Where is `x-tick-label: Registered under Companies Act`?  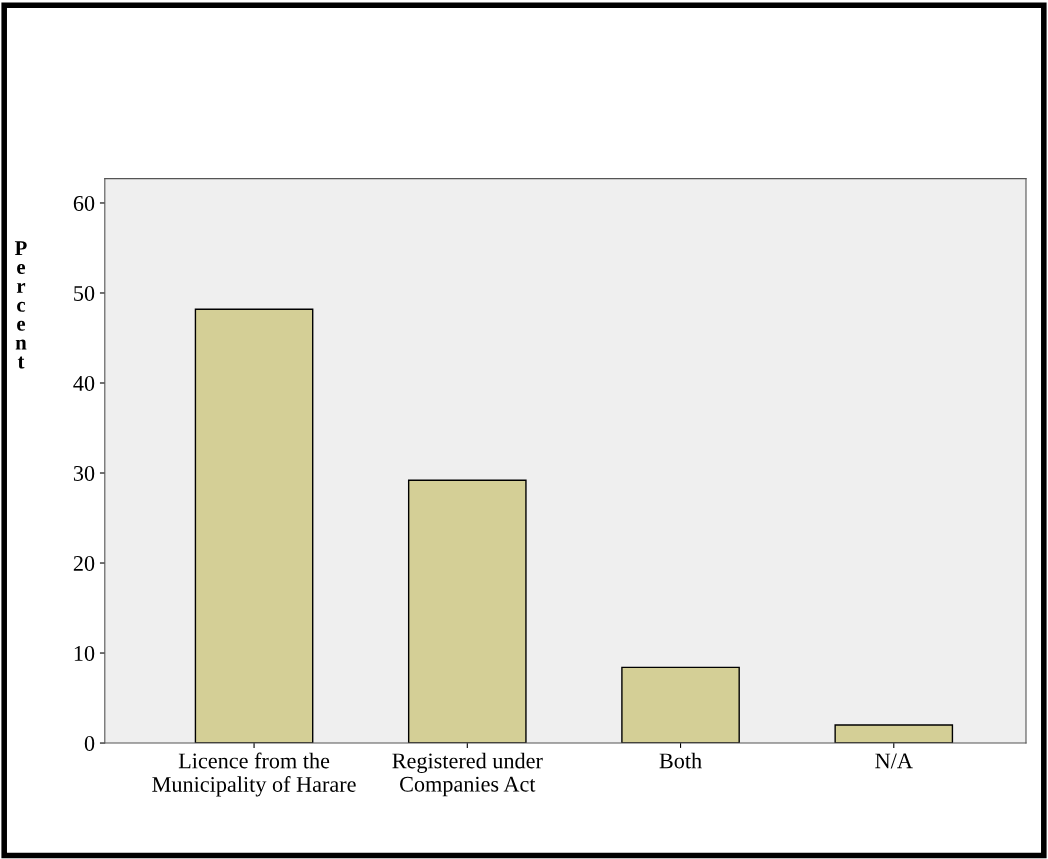
x-tick-label: Registered under Companies Act is located at coordinates (467, 774).